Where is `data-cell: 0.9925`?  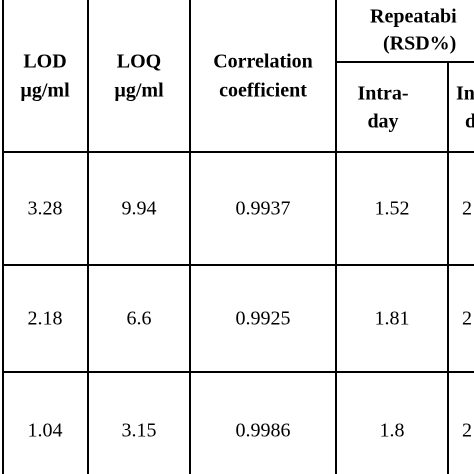 data-cell: 0.9925 is located at coordinates (263, 319).